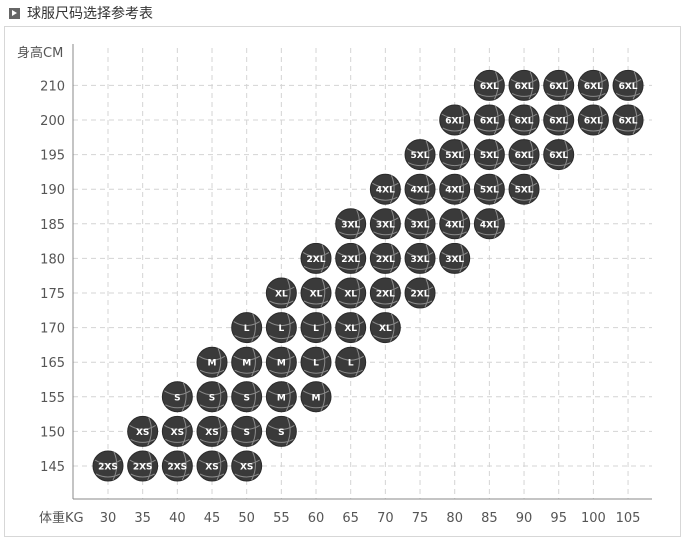 The width and height of the screenshot is (687, 541). What do you see at coordinates (81, 13) in the screenshot?
I see `chart-header: 球服尺码选择参考表` at bounding box center [81, 13].